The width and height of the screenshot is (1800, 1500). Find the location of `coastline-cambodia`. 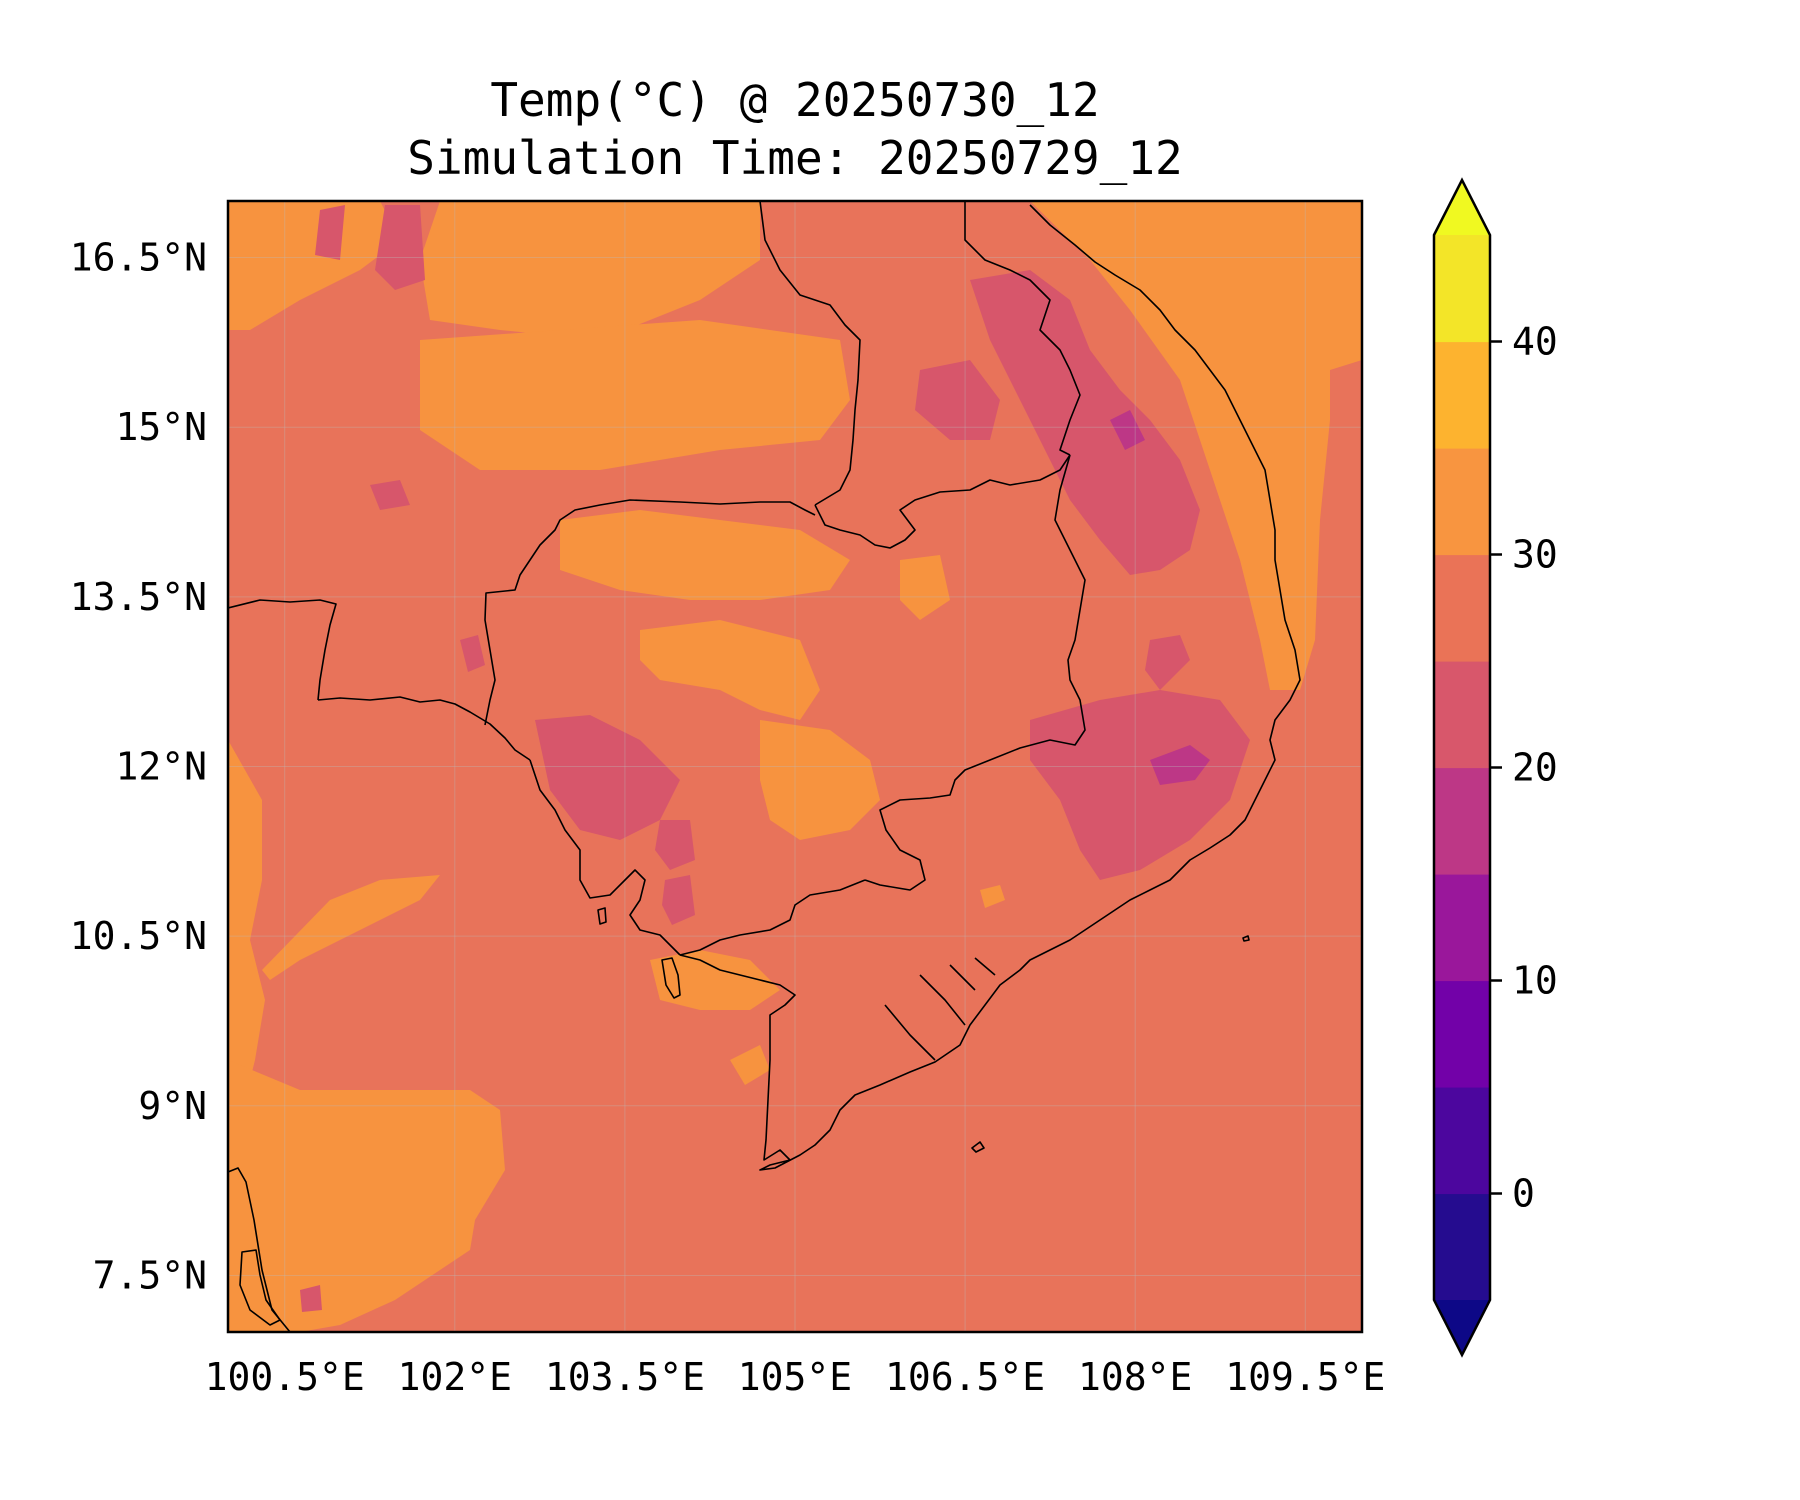

coastline-cambodia is located at coordinates (605, 857).